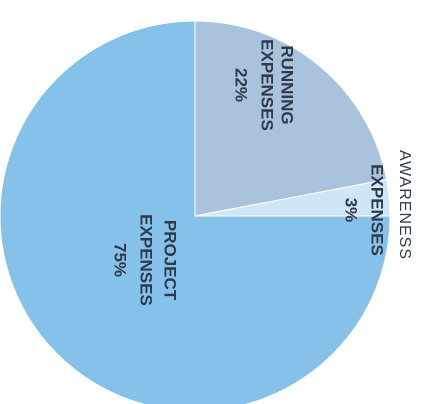  What do you see at coordinates (146, 260) in the screenshot?
I see `slice-label-project-line2: EXPENSES` at bounding box center [146, 260].